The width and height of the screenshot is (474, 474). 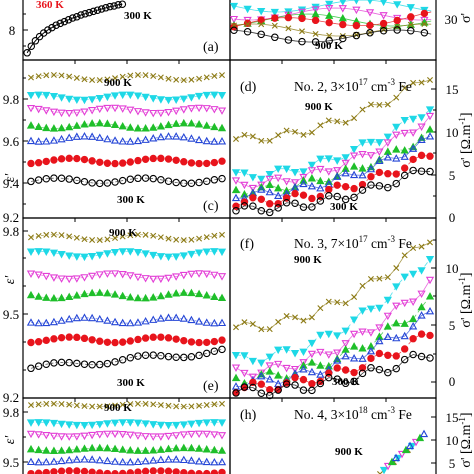 What do you see at coordinates (126, 181) in the screenshot?
I see `series-c-300k` at bounding box center [126, 181].